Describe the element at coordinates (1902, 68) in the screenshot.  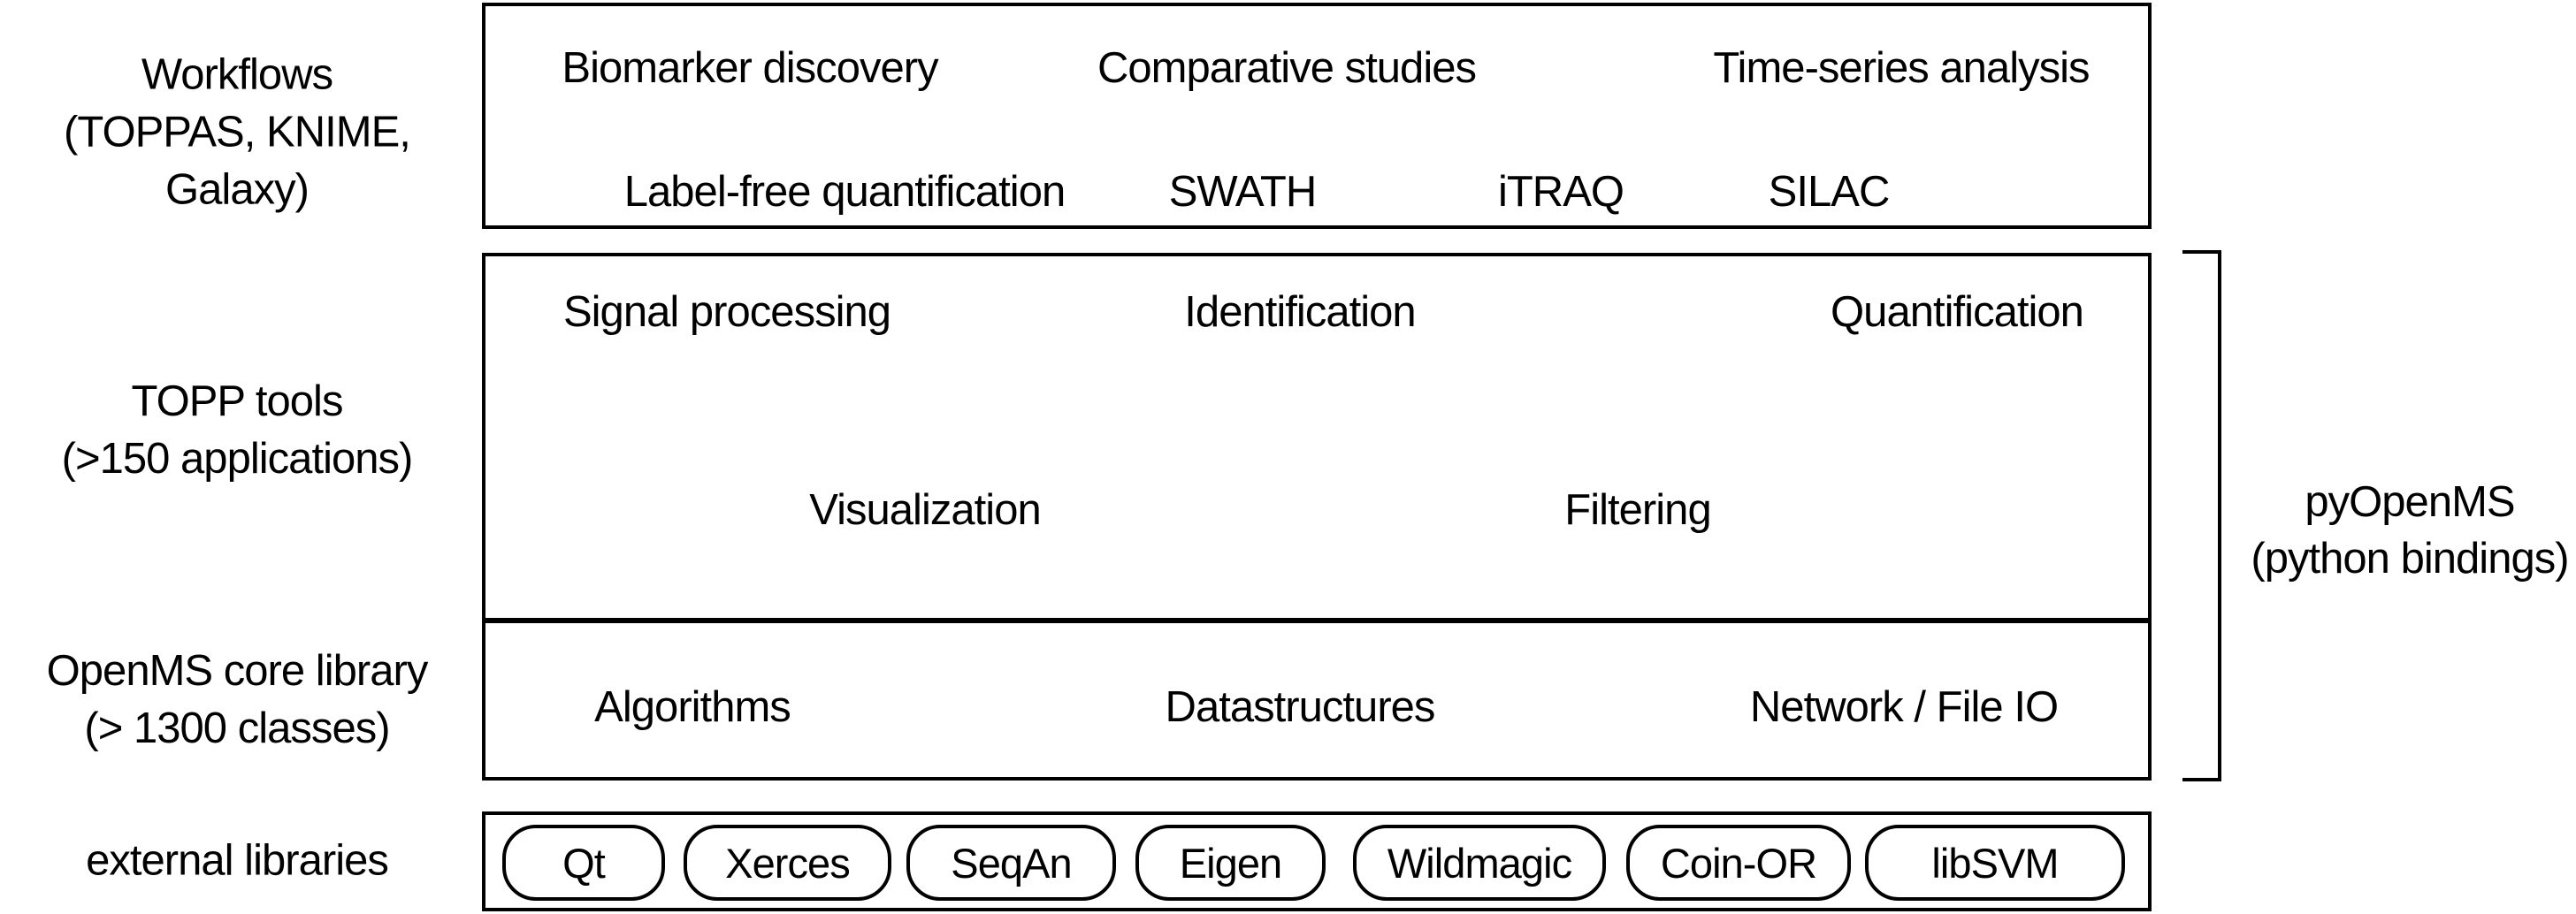
I see `workflow-time-series-analysis: Time-series analysis` at that location.